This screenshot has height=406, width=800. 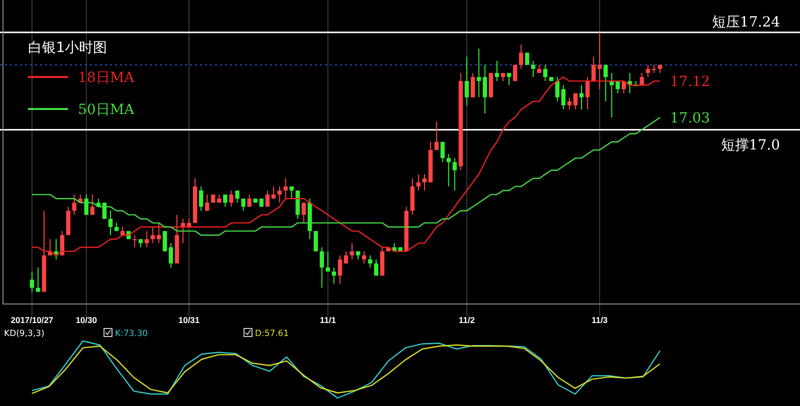 What do you see at coordinates (189, 320) in the screenshot?
I see `x-tick-label: 10/31` at bounding box center [189, 320].